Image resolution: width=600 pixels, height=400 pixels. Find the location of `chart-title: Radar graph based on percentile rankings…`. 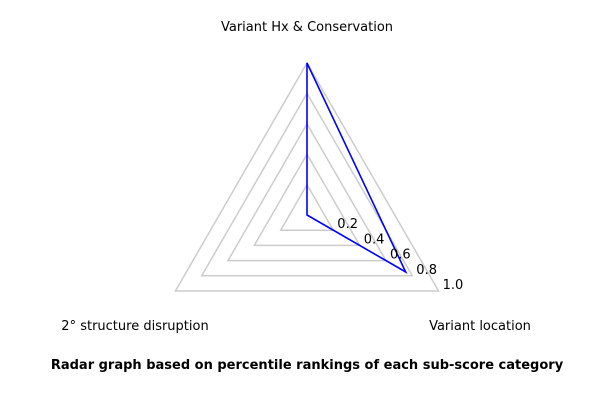

chart-title: Radar graph based on percentile rankings… is located at coordinates (307, 365).